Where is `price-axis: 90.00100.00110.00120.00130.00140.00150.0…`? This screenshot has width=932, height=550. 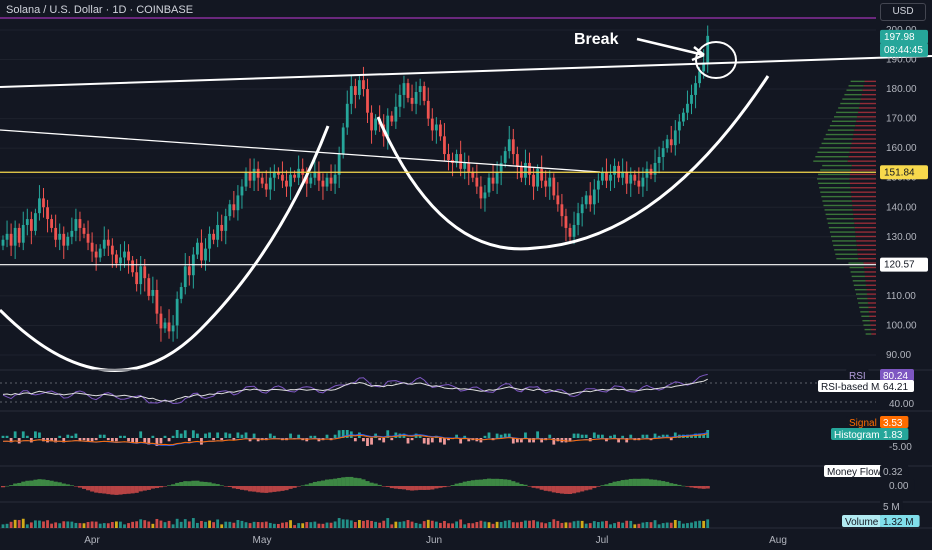
price-axis: 90.00100.00110.00120.00130.00140.00150.0… is located at coordinates (901, 193).